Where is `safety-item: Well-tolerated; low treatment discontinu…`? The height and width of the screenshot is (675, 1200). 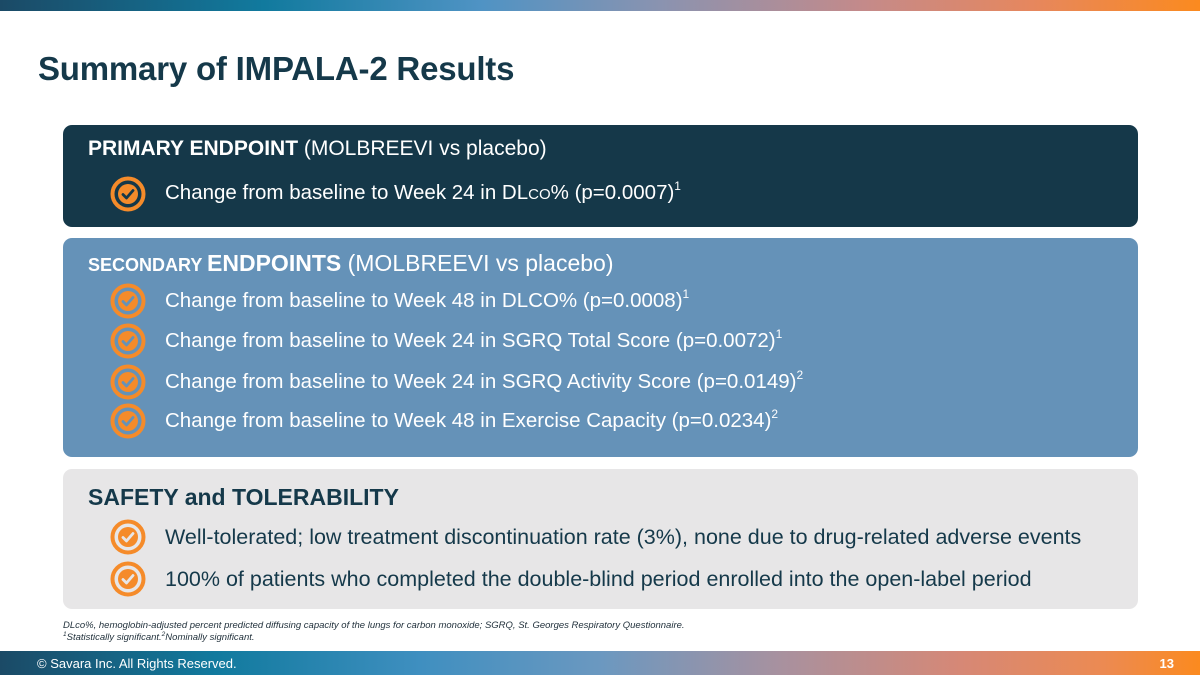
safety-item: Well-tolerated; low treatment discontinu… is located at coordinates (595, 537).